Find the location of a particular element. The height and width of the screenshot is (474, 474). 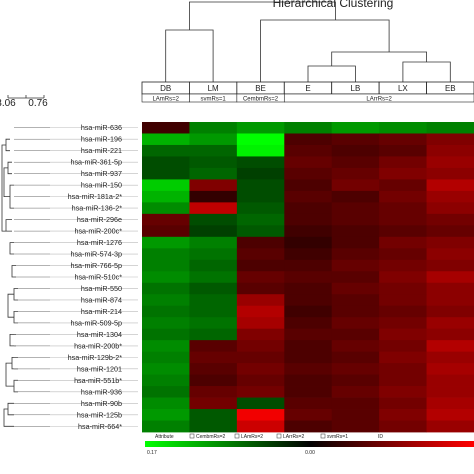

row-label: hsa-miR-766-5p is located at coordinates (96, 265).